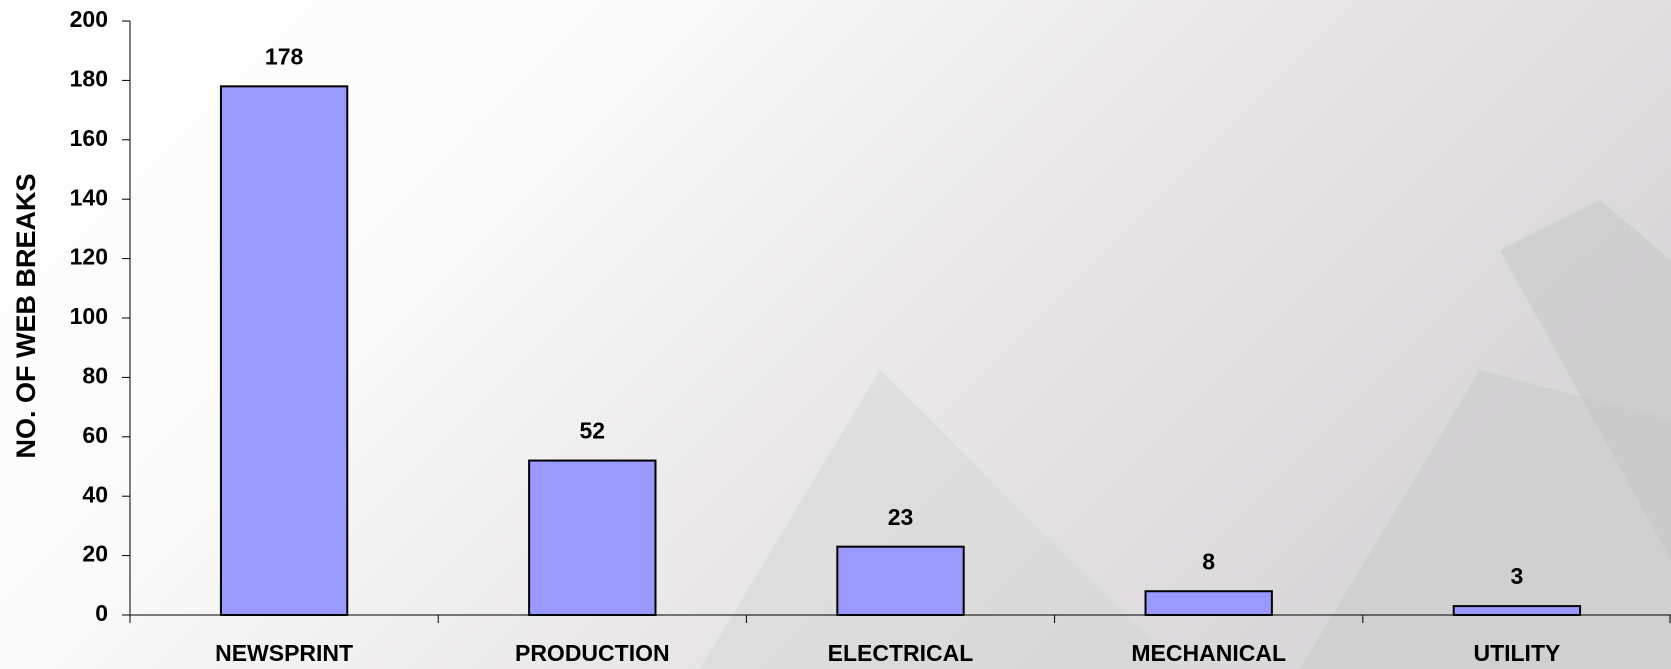 The height and width of the screenshot is (669, 1671). I want to click on x-tick-label: MECHANICAL, so click(1208, 653).